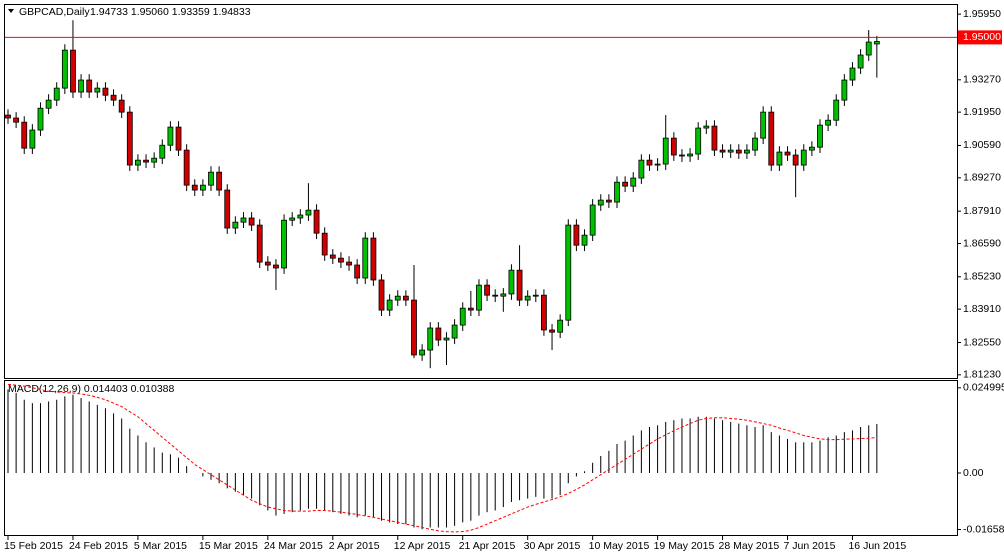  I want to click on x-tick-label: 24 Mar 2015, so click(293, 546).